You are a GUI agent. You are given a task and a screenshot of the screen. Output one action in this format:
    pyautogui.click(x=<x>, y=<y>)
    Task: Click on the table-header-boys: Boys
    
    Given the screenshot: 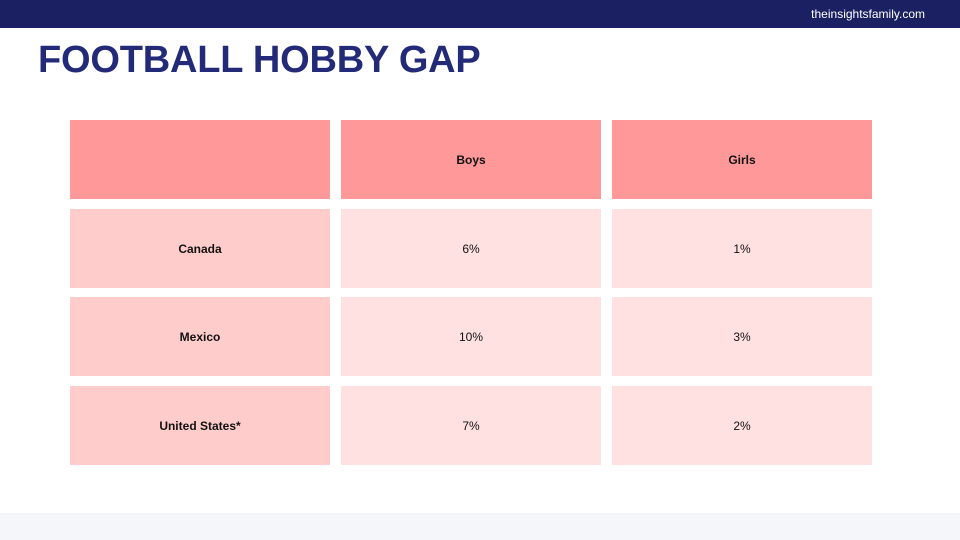 What is the action you would take?
    pyautogui.click(x=471, y=159)
    